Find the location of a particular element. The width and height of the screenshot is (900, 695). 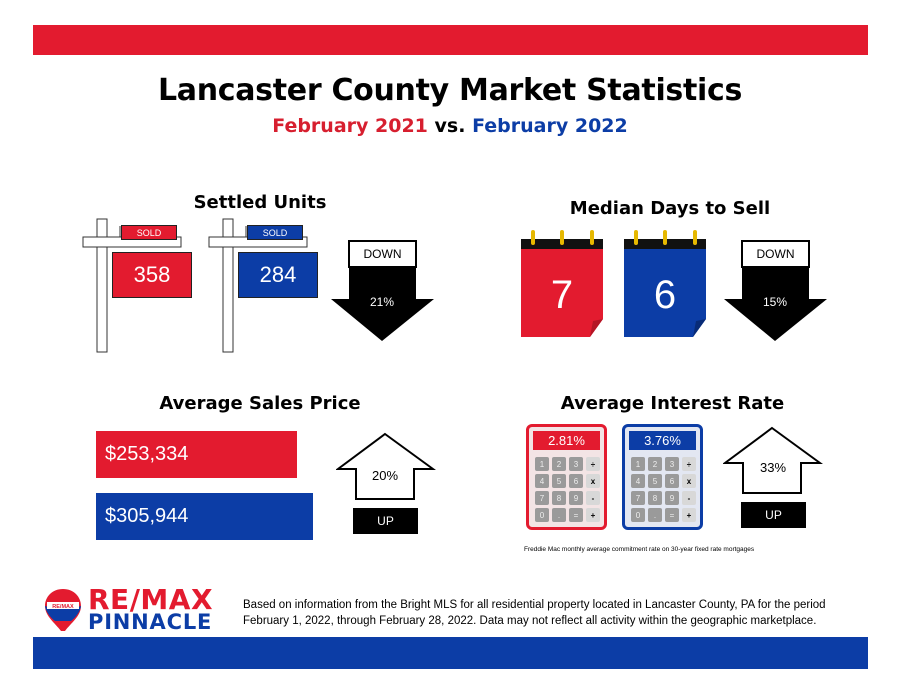

price-up-arrow-icon is located at coordinates (386, 466).